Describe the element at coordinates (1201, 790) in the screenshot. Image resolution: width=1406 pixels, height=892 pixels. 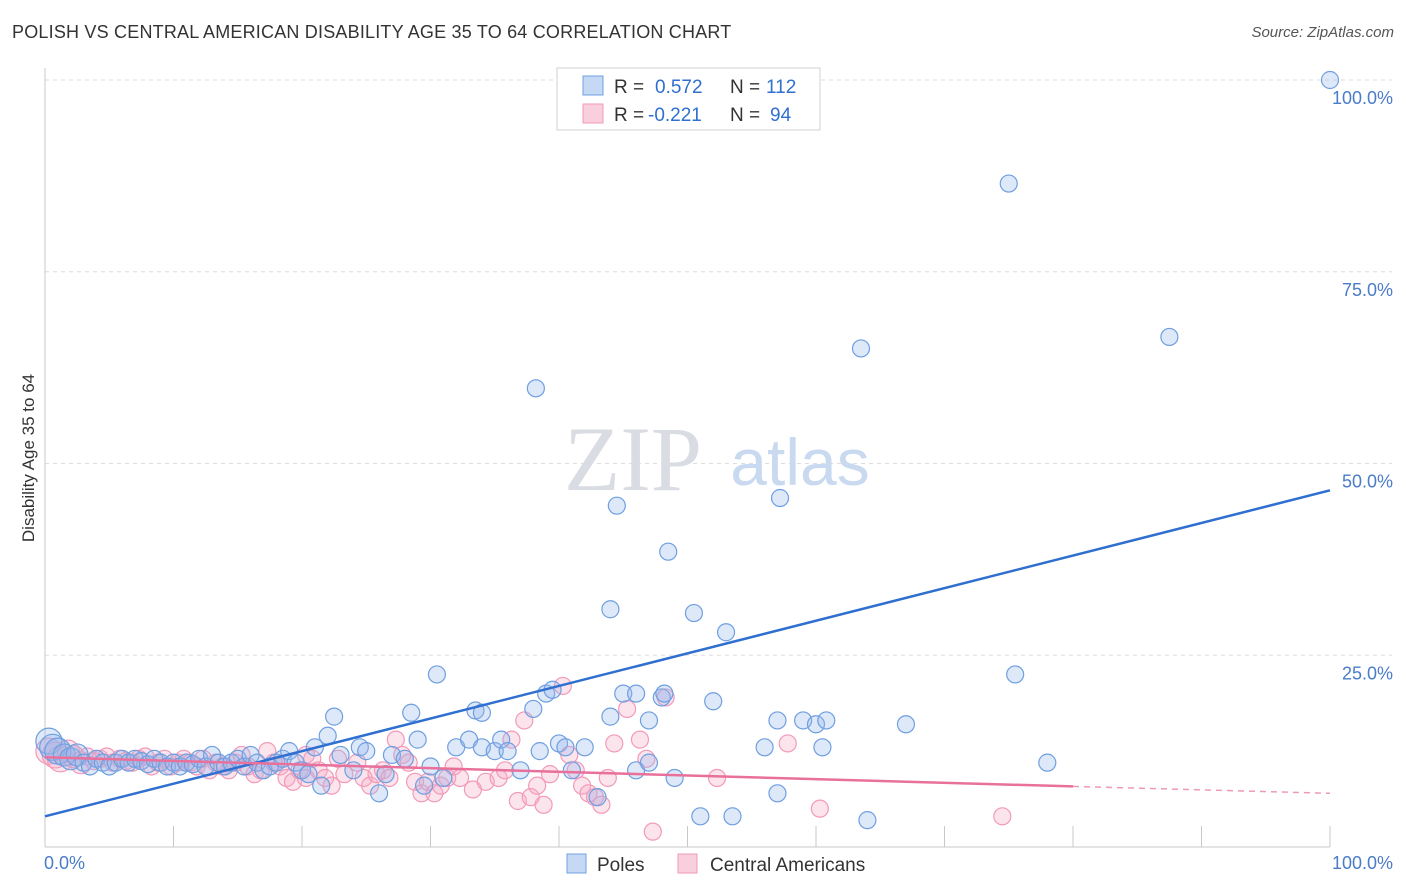
I see `central-trend-line-extension` at that location.